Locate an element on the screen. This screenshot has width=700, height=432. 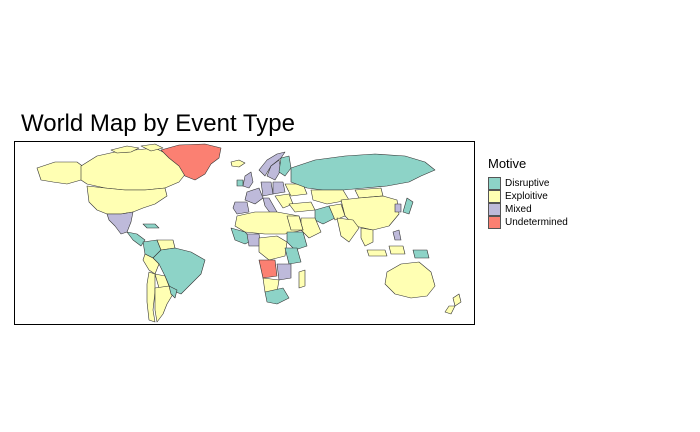
country-angola is located at coordinates (268, 269).